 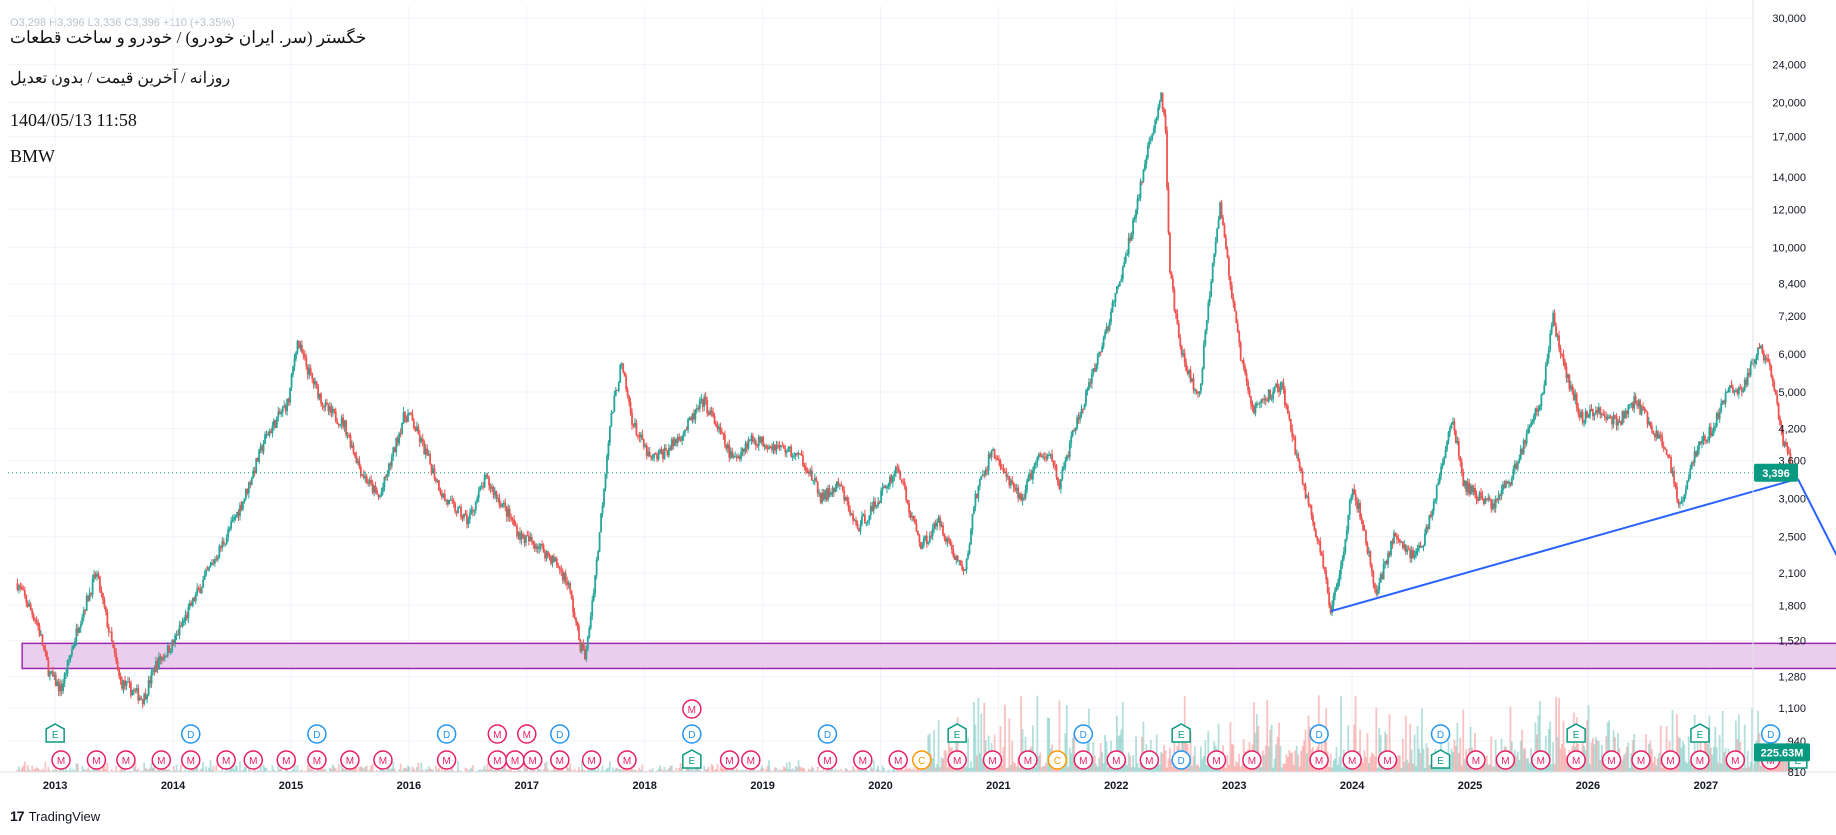 What do you see at coordinates (1816, 562) in the screenshot?
I see `projection-arrow` at bounding box center [1816, 562].